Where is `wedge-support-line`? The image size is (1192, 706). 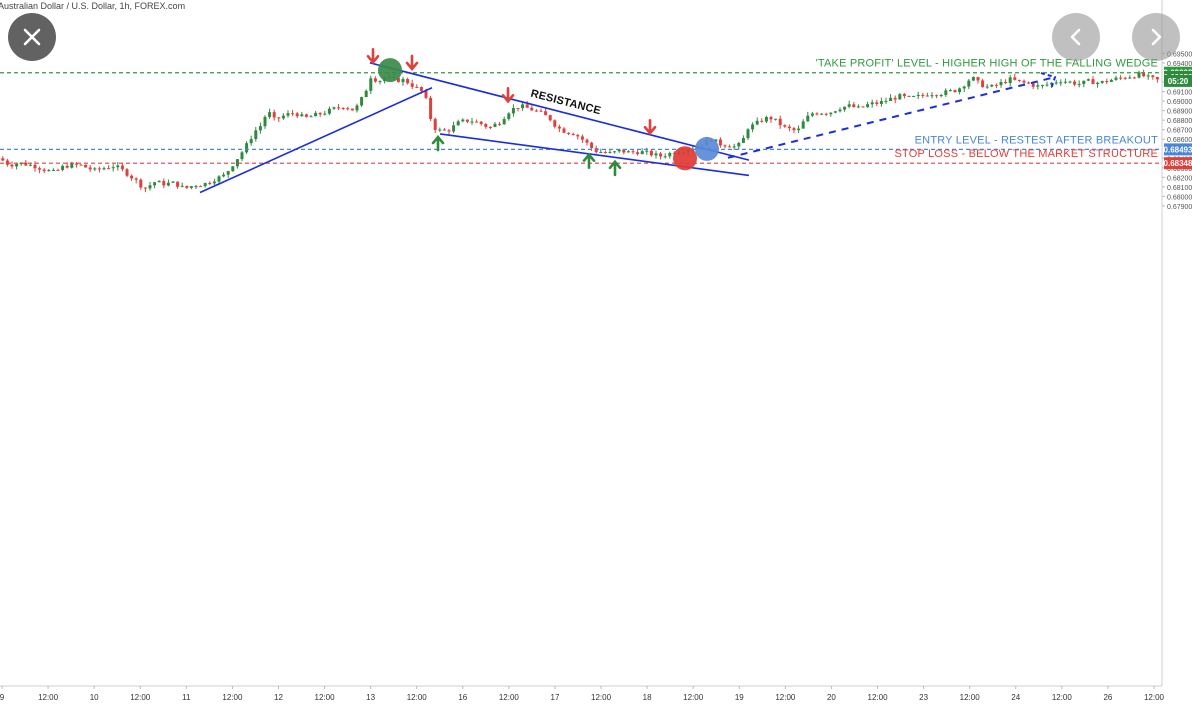 wedge-support-line is located at coordinates (594, 155).